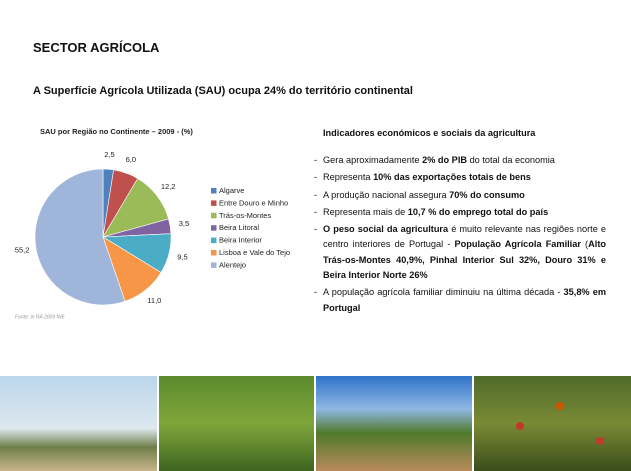 The height and width of the screenshot is (471, 631). What do you see at coordinates (239, 227) in the screenshot?
I see `legend-label: Beira Litoral` at bounding box center [239, 227].